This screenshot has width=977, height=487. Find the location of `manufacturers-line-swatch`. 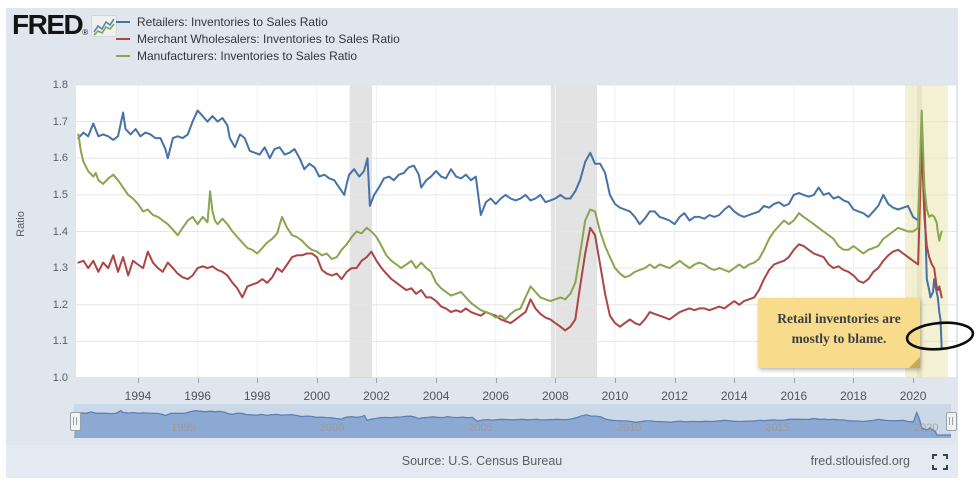

manufacturers-line-swatch is located at coordinates (123, 55).